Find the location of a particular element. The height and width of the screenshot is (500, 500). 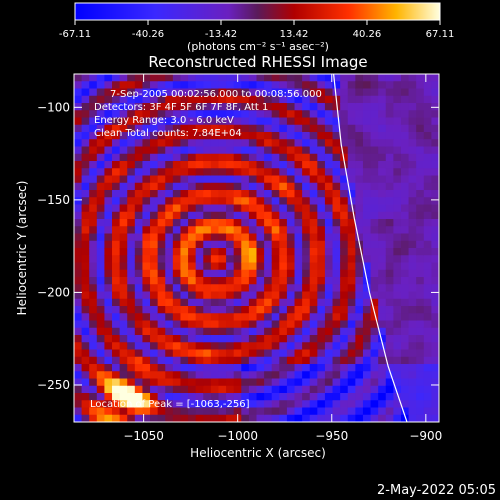

colorbar-tick-label: 13.42 is located at coordinates (294, 34).